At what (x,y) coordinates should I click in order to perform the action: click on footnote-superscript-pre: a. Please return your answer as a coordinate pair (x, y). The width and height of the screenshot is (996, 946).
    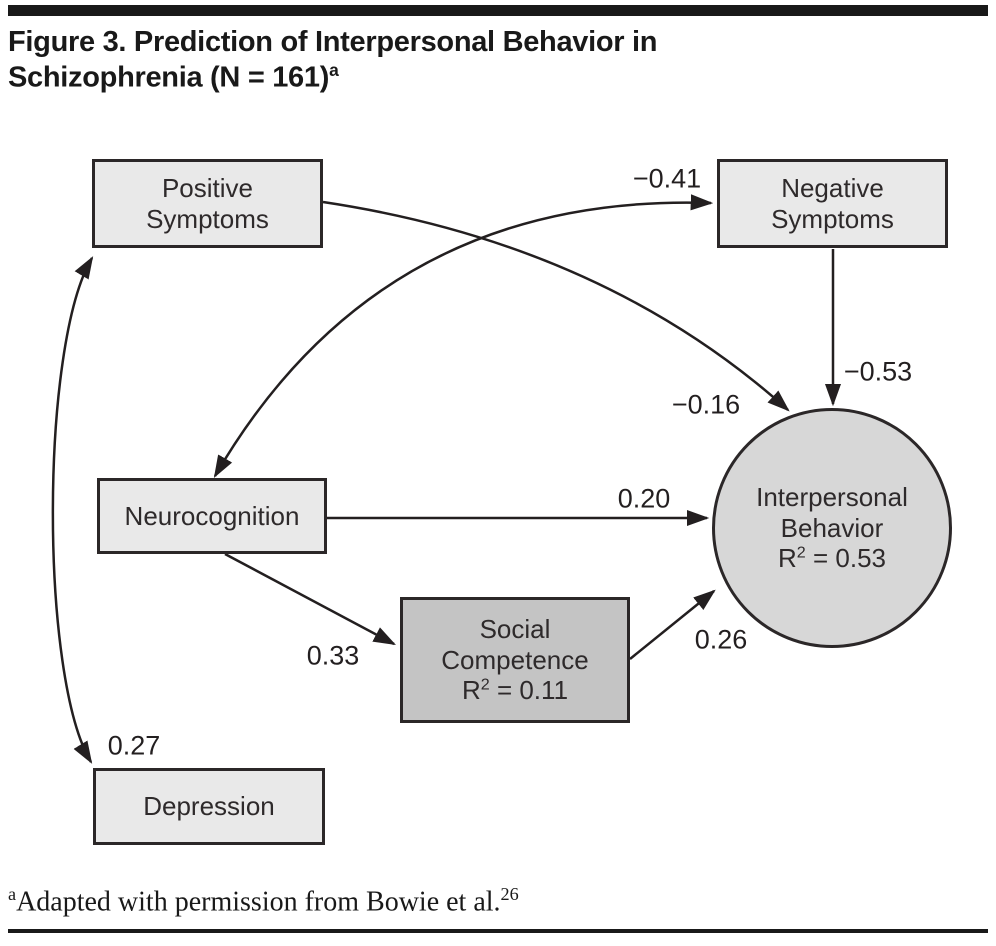
    Looking at the image, I should click on (12, 894).